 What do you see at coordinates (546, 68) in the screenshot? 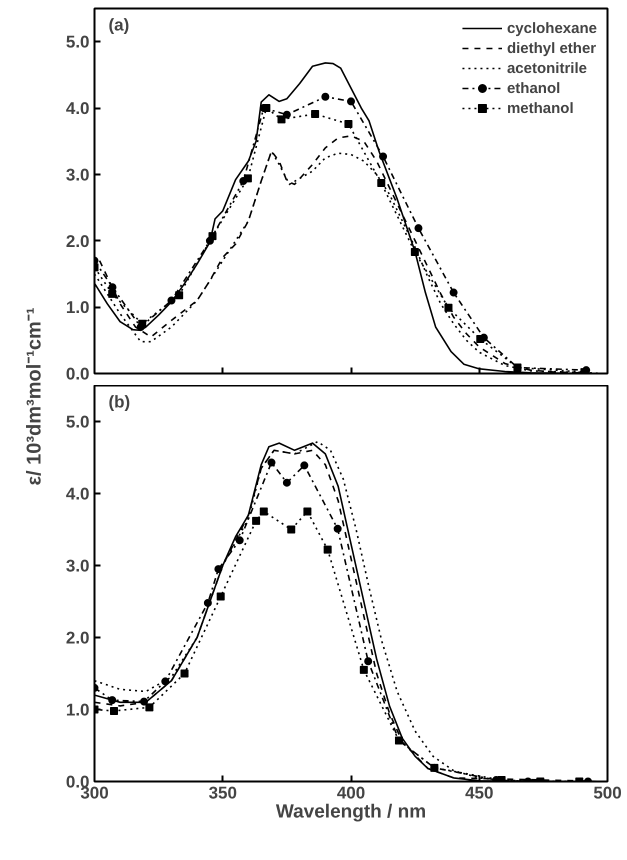
I see `legend-label: acetonitrile` at bounding box center [546, 68].